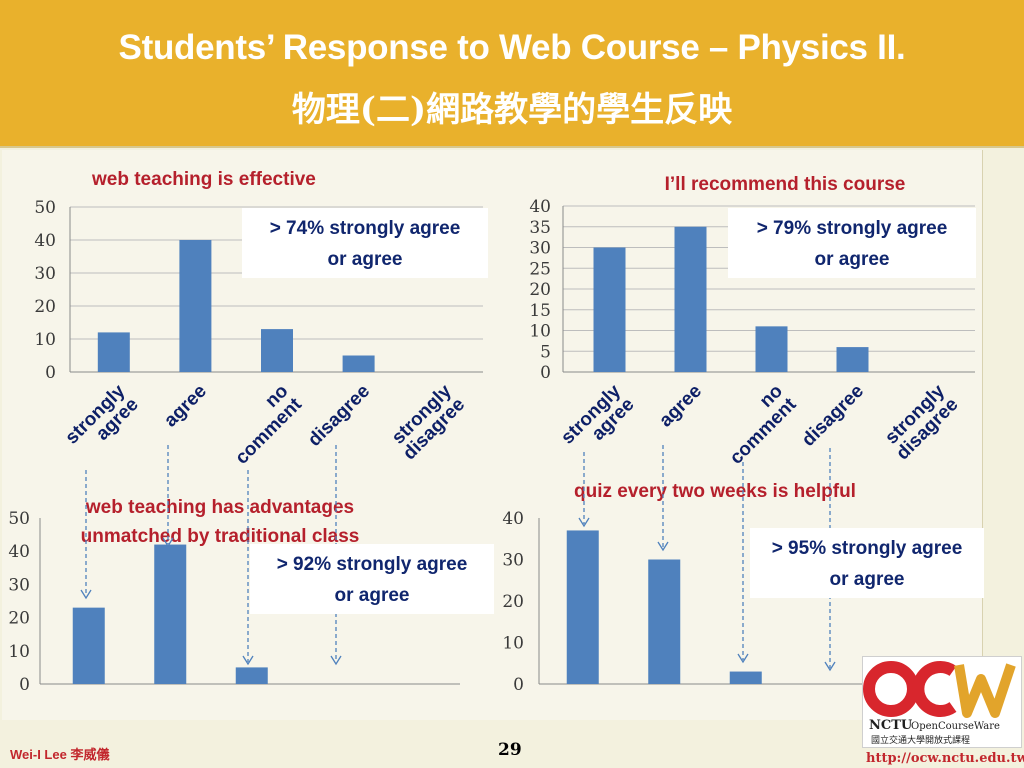  What do you see at coordinates (540, 311) in the screenshot?
I see `y-tick-label: 15` at bounding box center [540, 311].